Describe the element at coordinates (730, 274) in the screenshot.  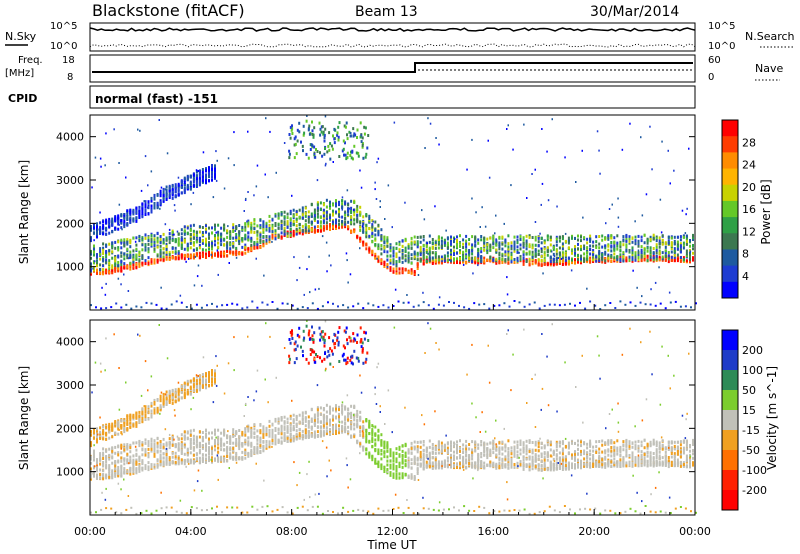
I see `colorbar-swatch` at that location.